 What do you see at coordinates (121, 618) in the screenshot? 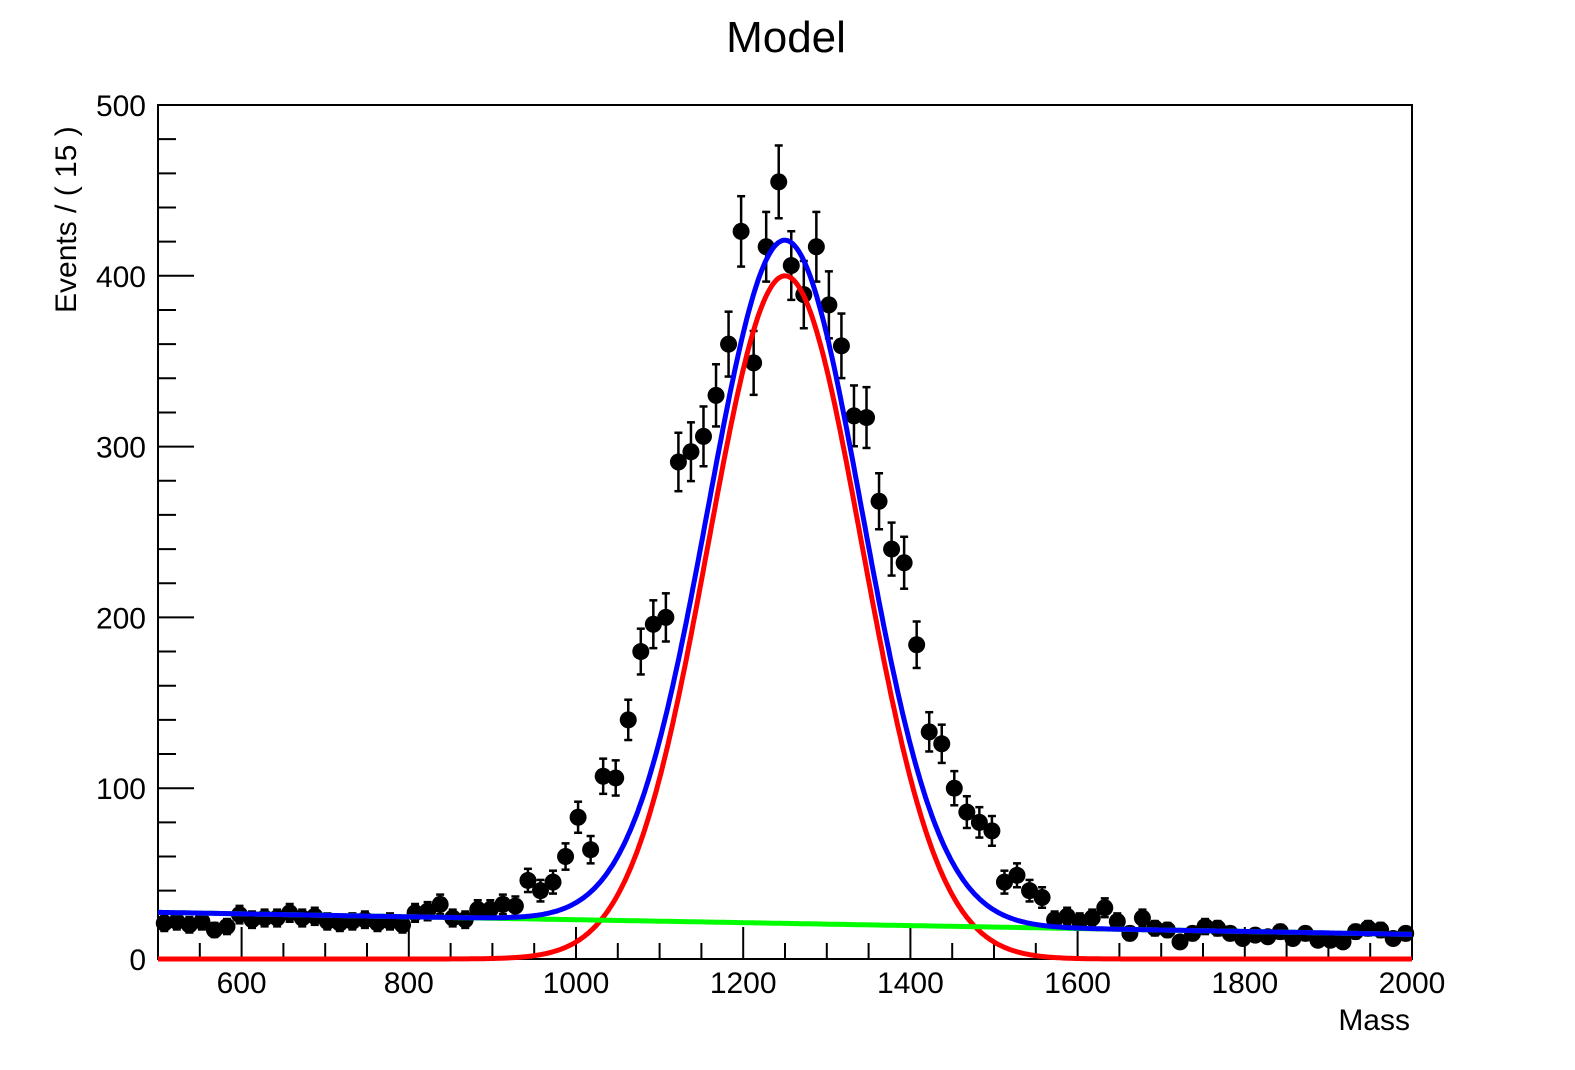
I see `y-tick-label: 200` at bounding box center [121, 618].